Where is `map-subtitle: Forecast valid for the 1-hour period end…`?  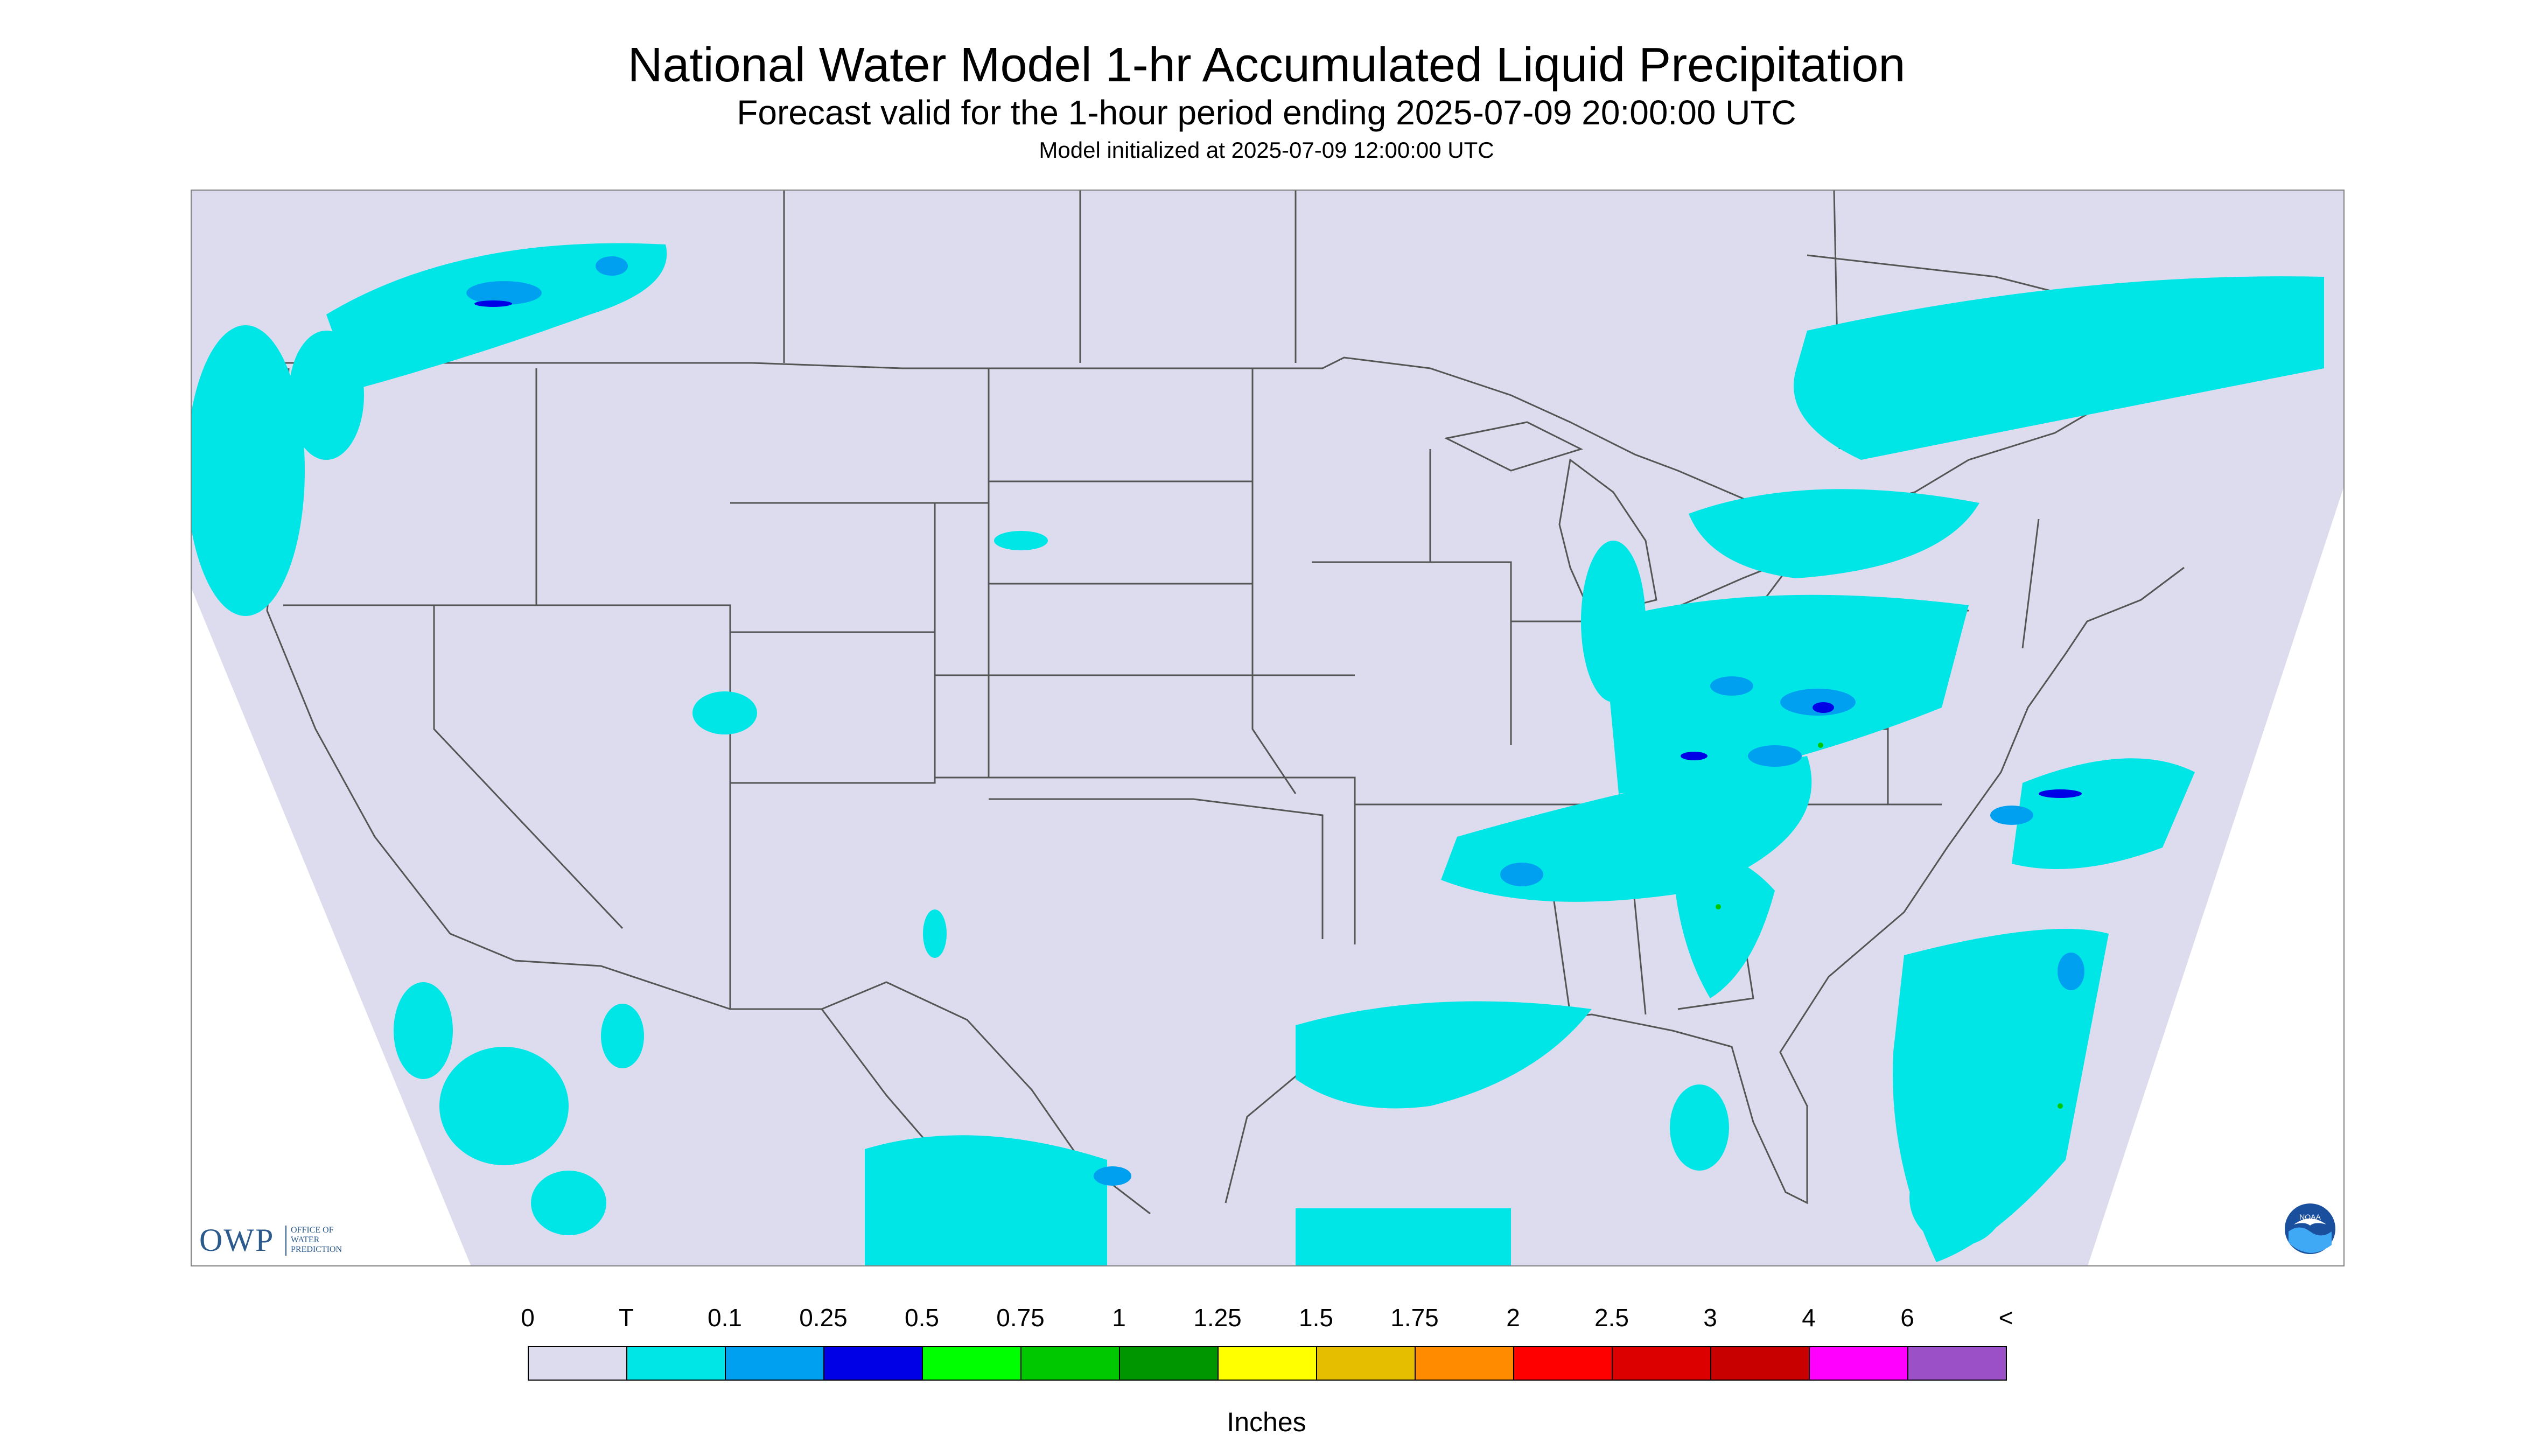 map-subtitle: Forecast valid for the 1-hour period end… is located at coordinates (1266, 112).